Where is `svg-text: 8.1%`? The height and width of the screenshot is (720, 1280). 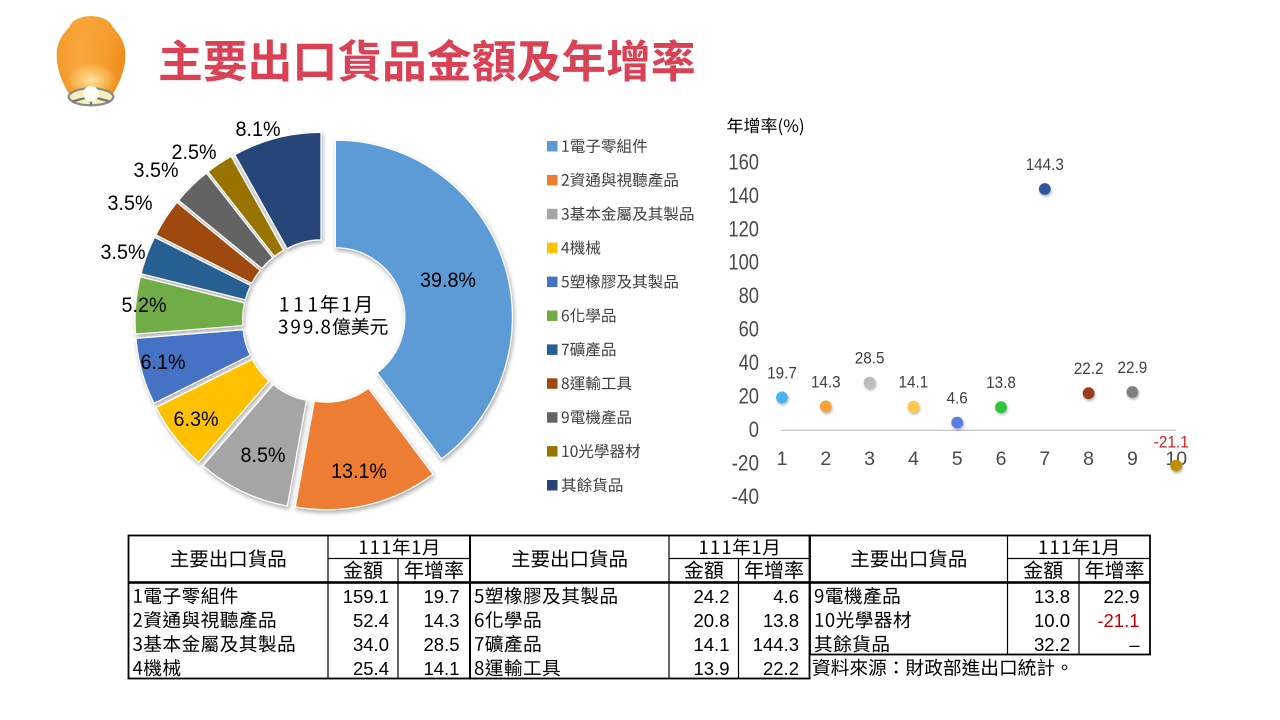
svg-text: 8.1% is located at coordinates (258, 129).